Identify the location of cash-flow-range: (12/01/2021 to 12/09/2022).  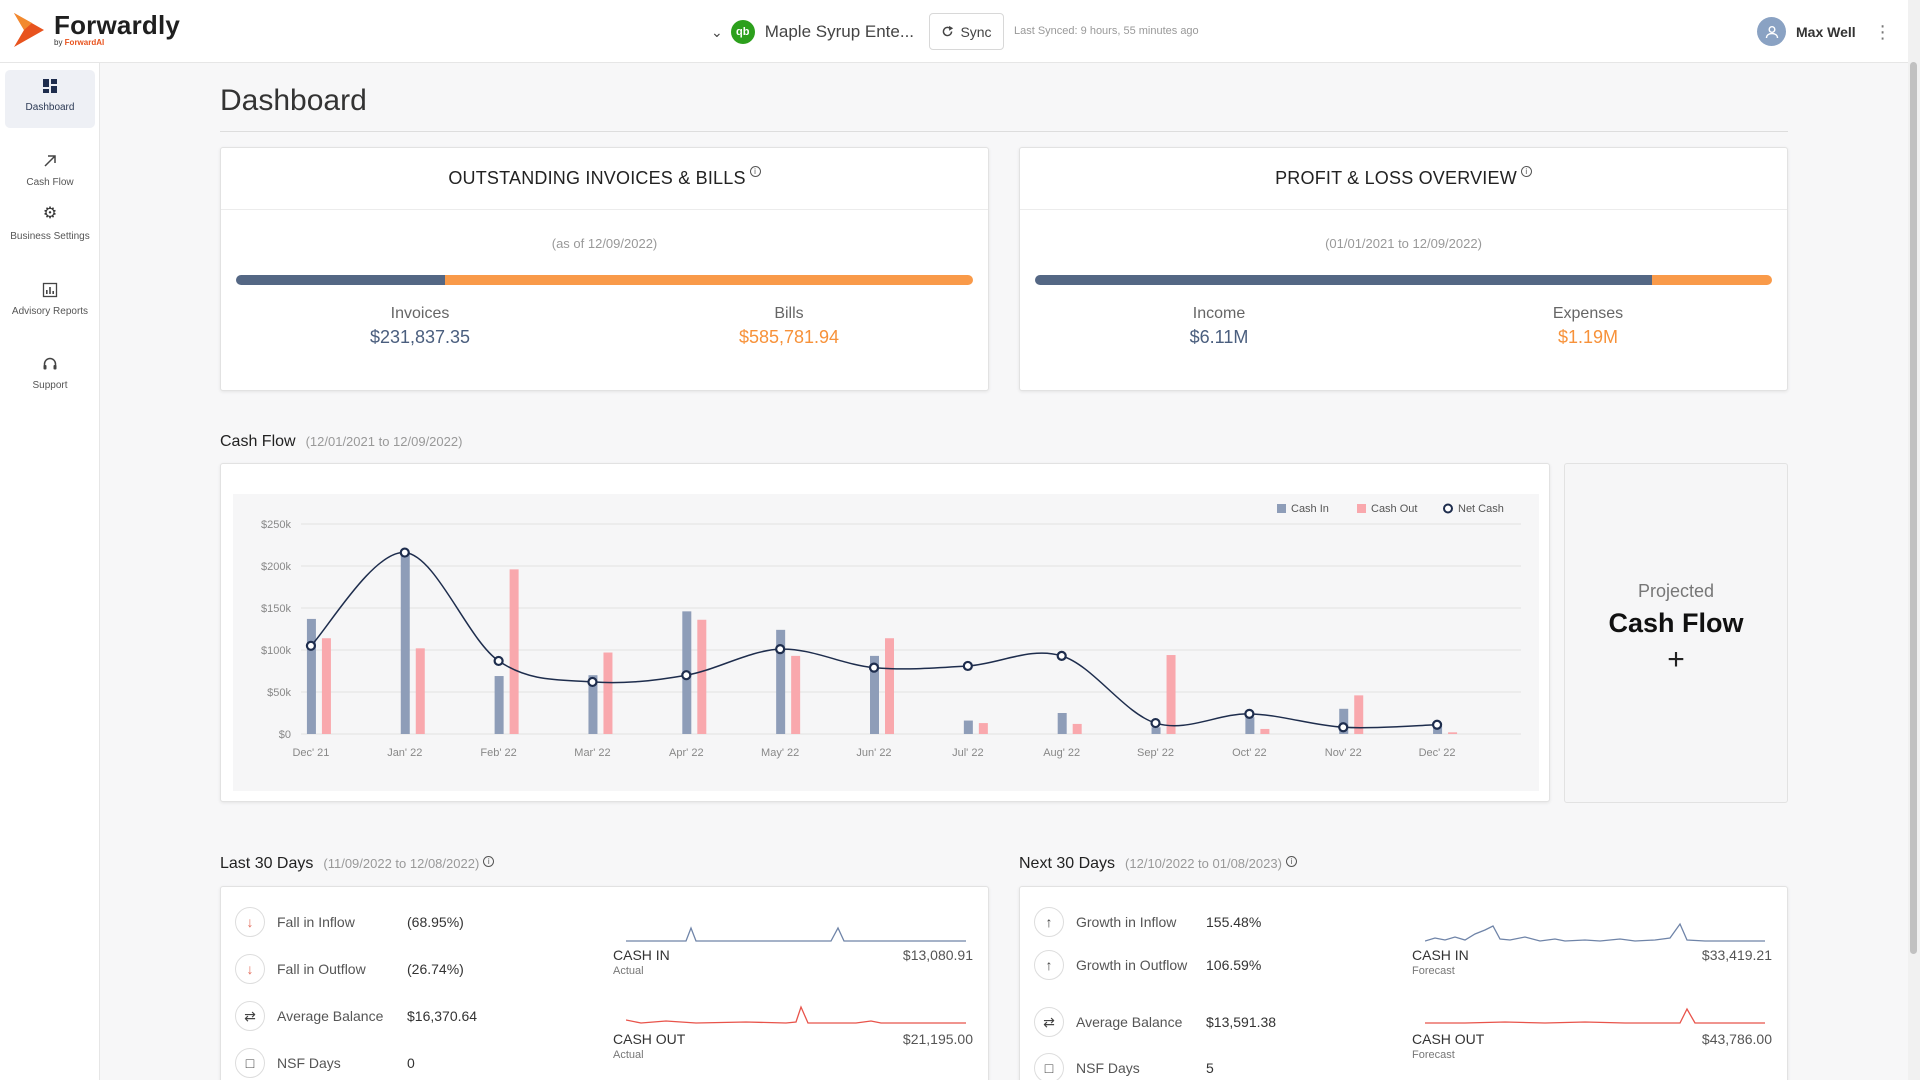
(384, 441).